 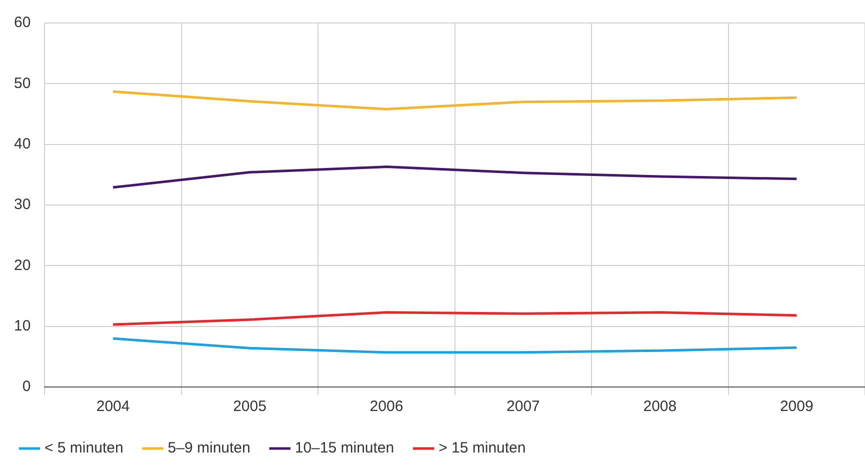 I want to click on y-tick-label: 10, so click(x=22, y=325).